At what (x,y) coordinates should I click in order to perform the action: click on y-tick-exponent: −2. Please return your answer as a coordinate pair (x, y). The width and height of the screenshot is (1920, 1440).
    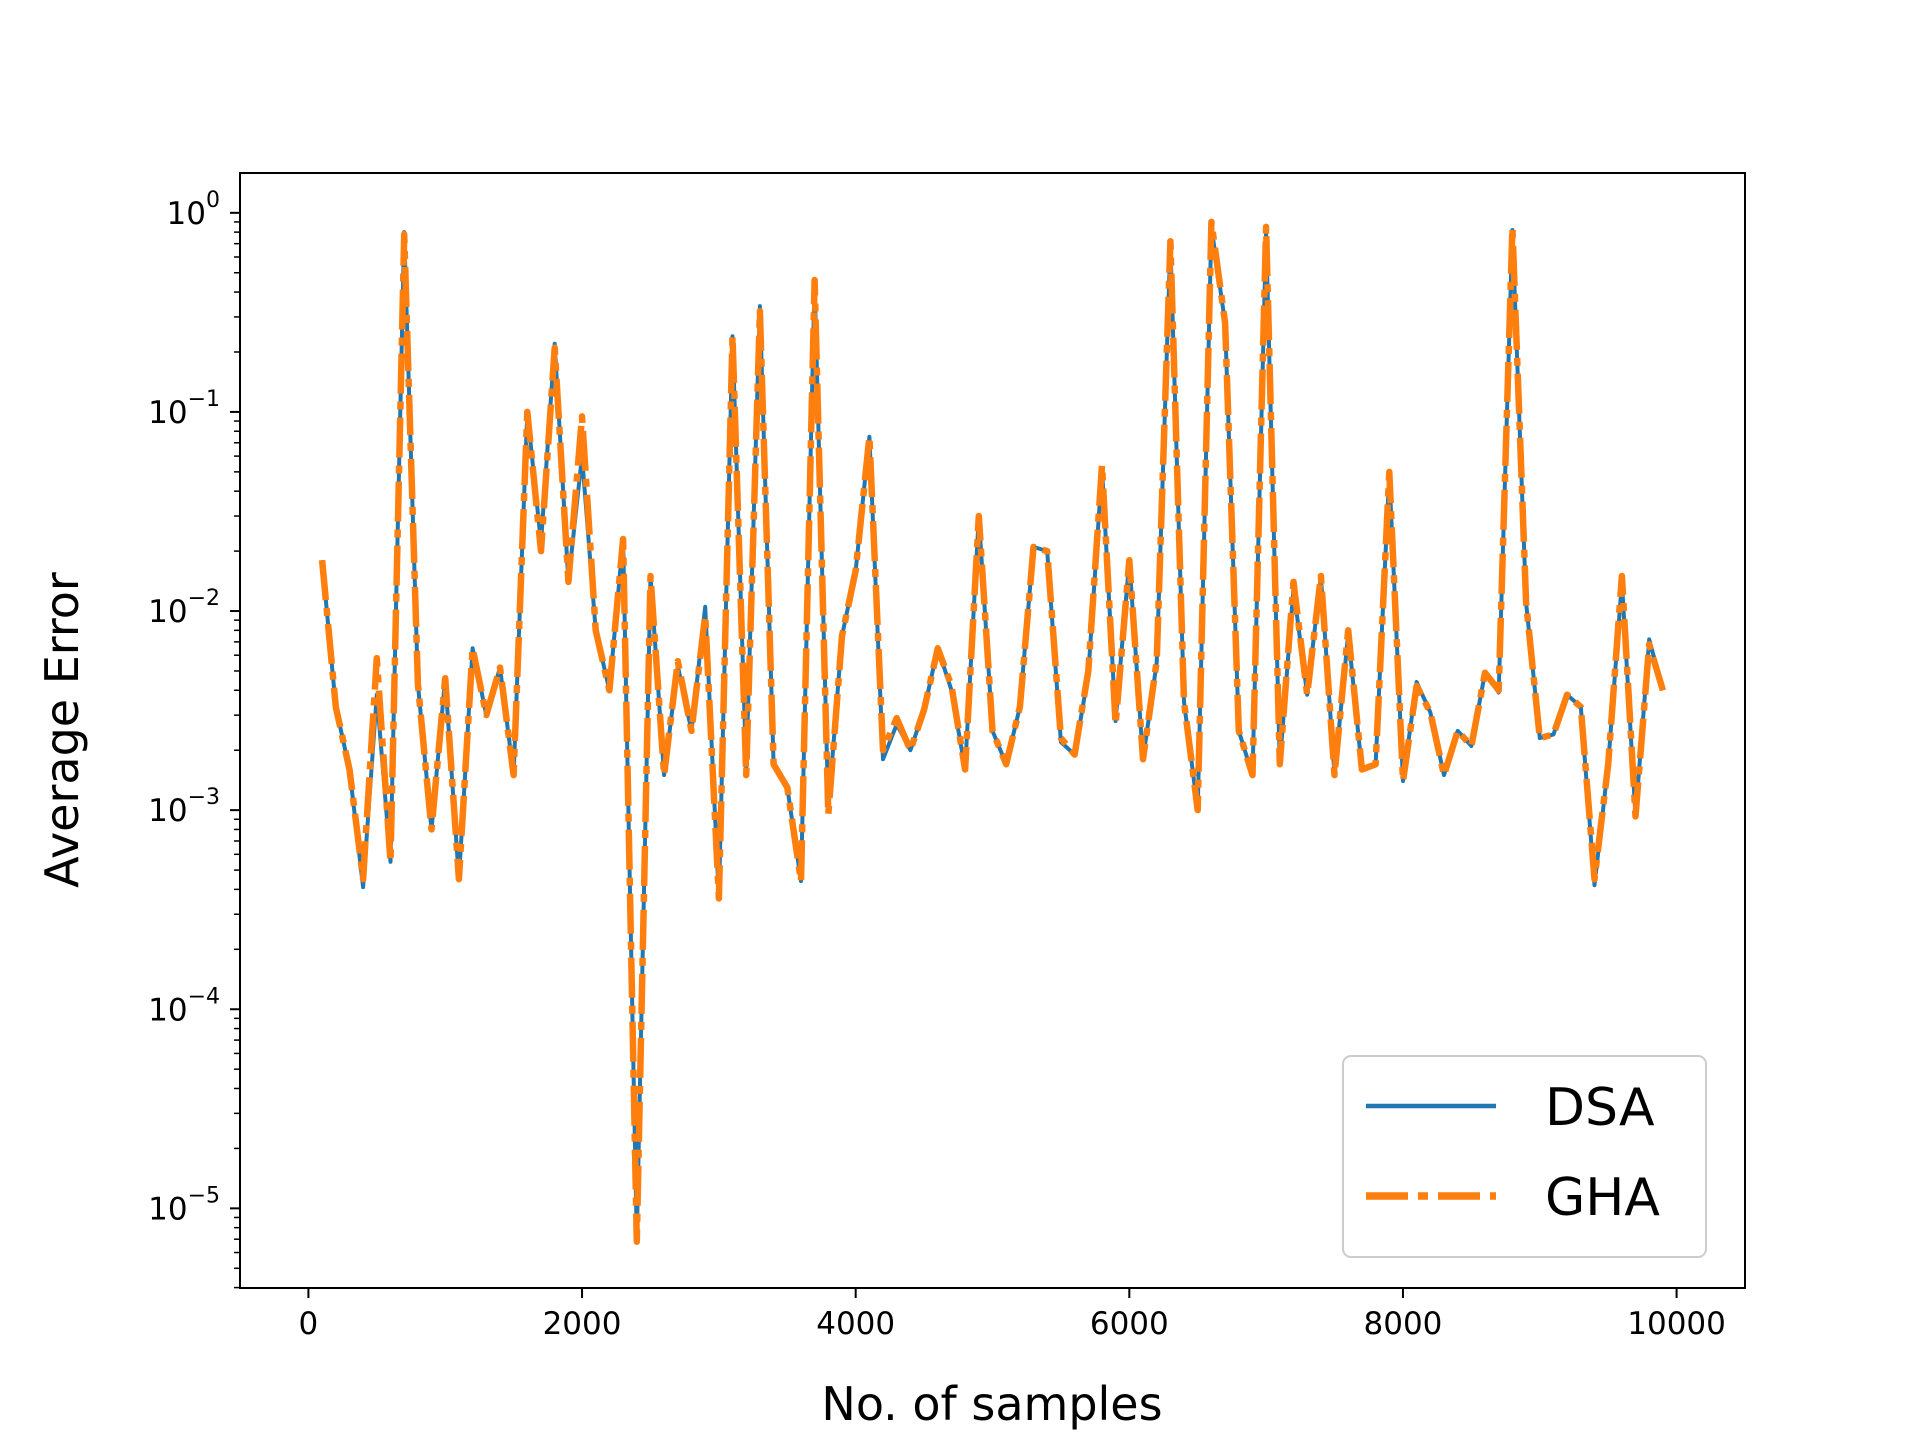
    Looking at the image, I should click on (204, 598).